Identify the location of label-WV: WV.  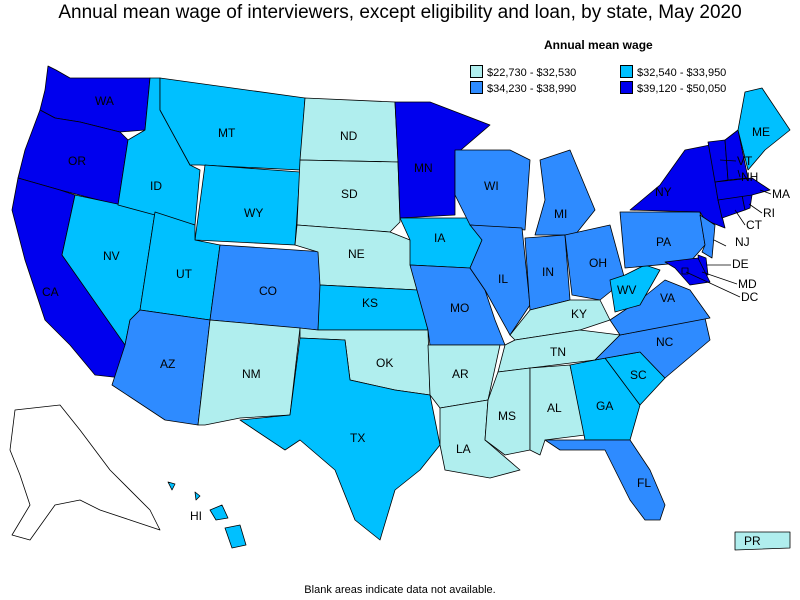
(626, 290).